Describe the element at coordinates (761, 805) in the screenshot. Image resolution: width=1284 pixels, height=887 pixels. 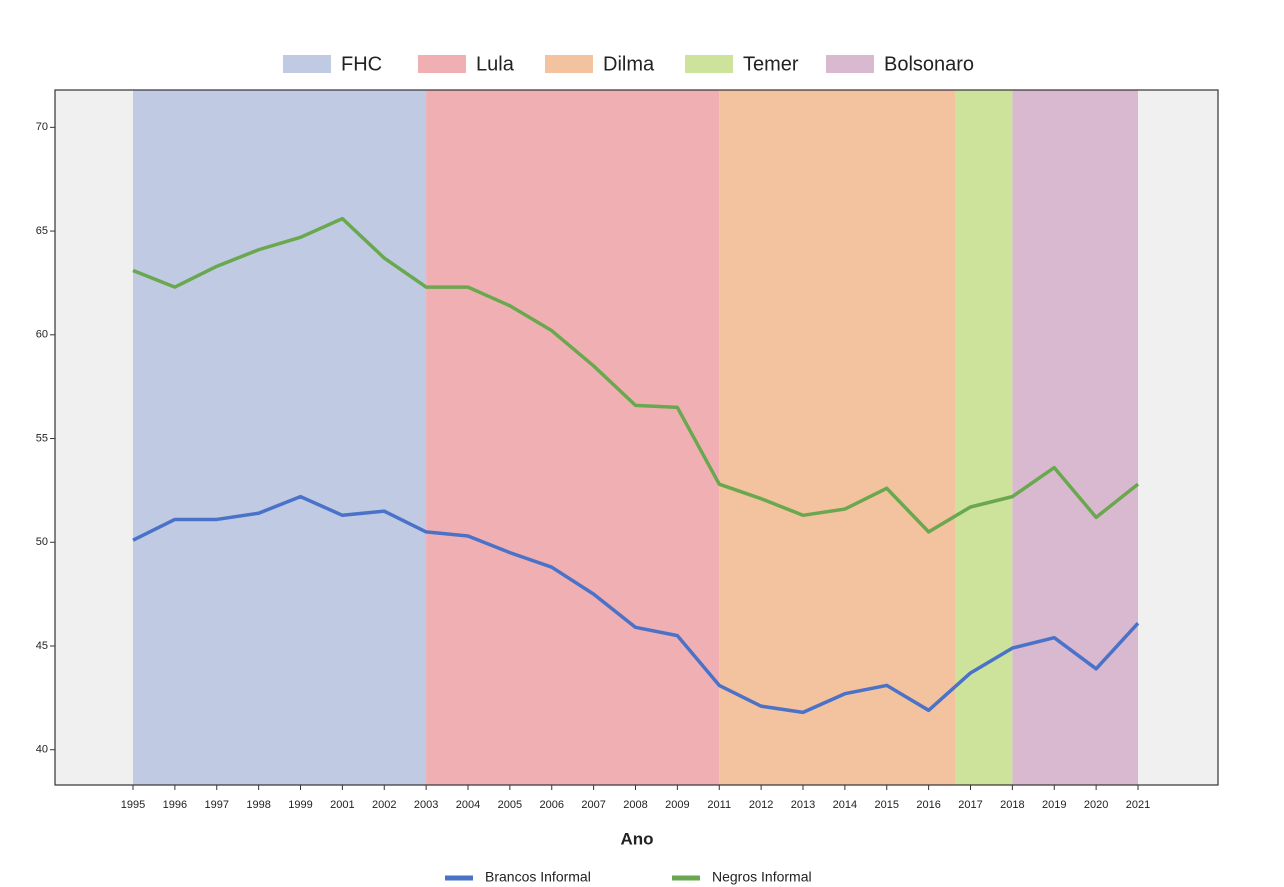
I see `x-tick-label: 2012` at that location.